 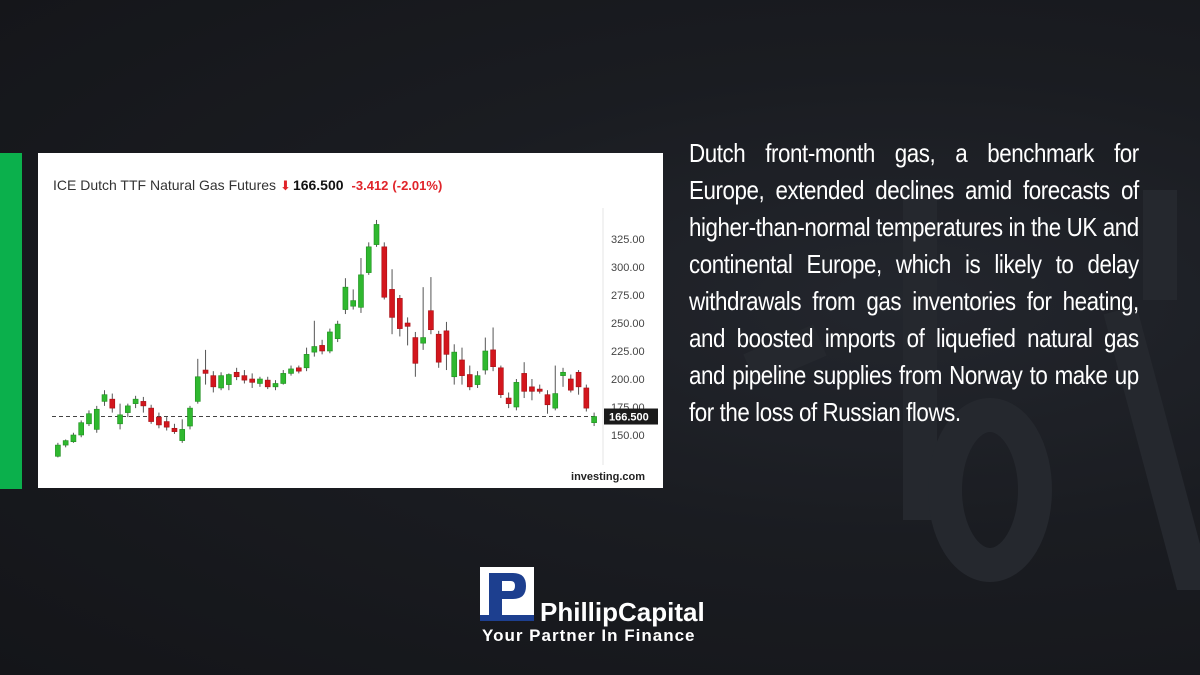 I want to click on y-tick-label: 325.00, so click(x=628, y=240).